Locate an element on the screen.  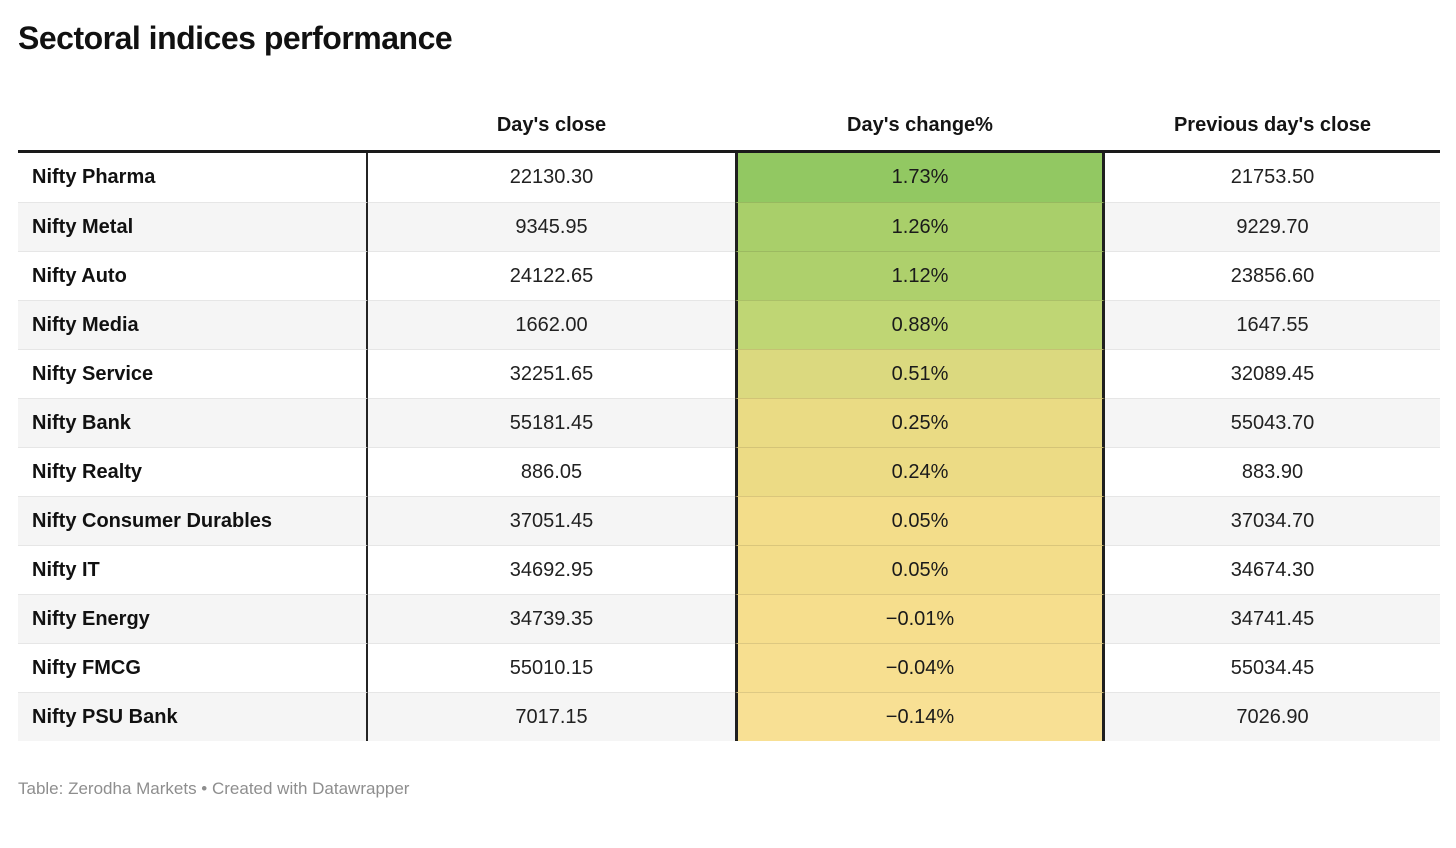
change-cell: −0.14% is located at coordinates (920, 716).